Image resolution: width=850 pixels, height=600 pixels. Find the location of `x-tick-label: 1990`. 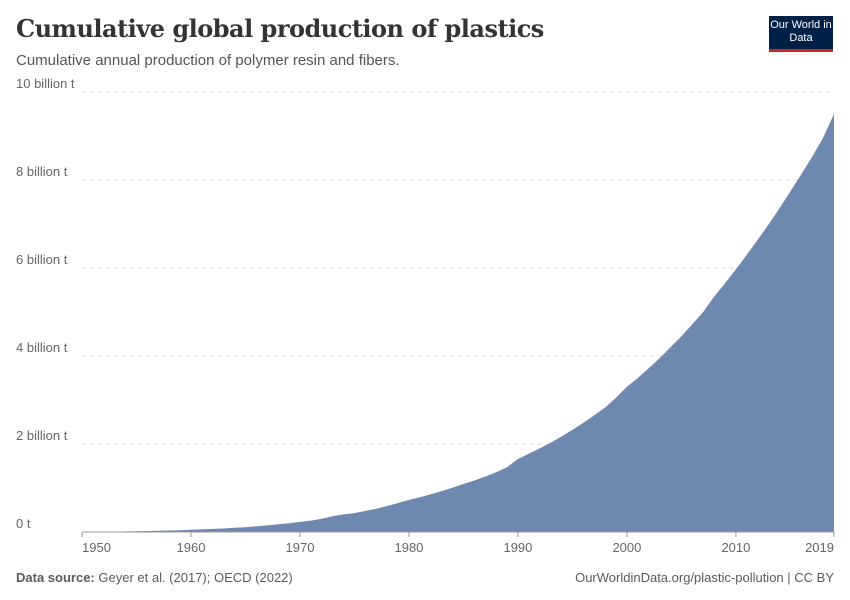

x-tick-label: 1990 is located at coordinates (517, 547).